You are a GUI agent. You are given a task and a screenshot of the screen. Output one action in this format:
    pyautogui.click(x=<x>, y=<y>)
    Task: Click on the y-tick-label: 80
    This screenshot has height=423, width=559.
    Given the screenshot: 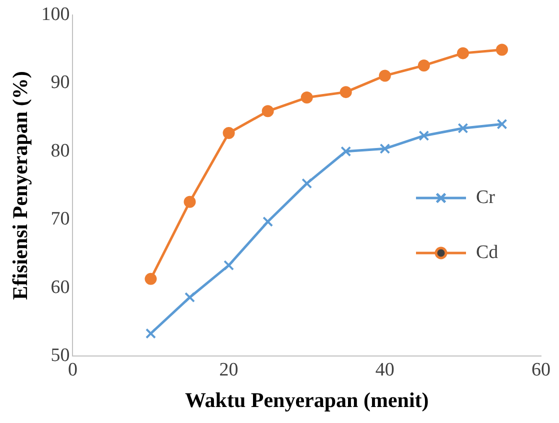 What is the action you would take?
    pyautogui.click(x=60, y=151)
    